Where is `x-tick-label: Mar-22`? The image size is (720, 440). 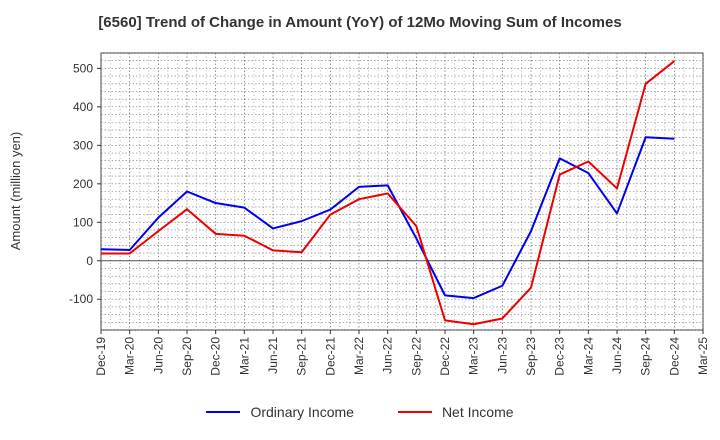 x-tick-label: Mar-22 is located at coordinates (359, 356).